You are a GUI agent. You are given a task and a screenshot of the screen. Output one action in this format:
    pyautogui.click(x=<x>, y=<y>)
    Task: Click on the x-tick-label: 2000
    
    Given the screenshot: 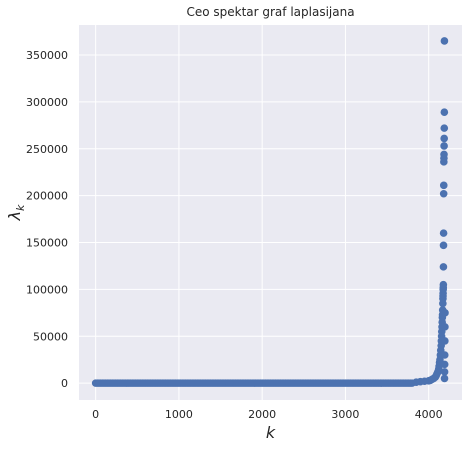 What is the action you would take?
    pyautogui.click(x=262, y=414)
    